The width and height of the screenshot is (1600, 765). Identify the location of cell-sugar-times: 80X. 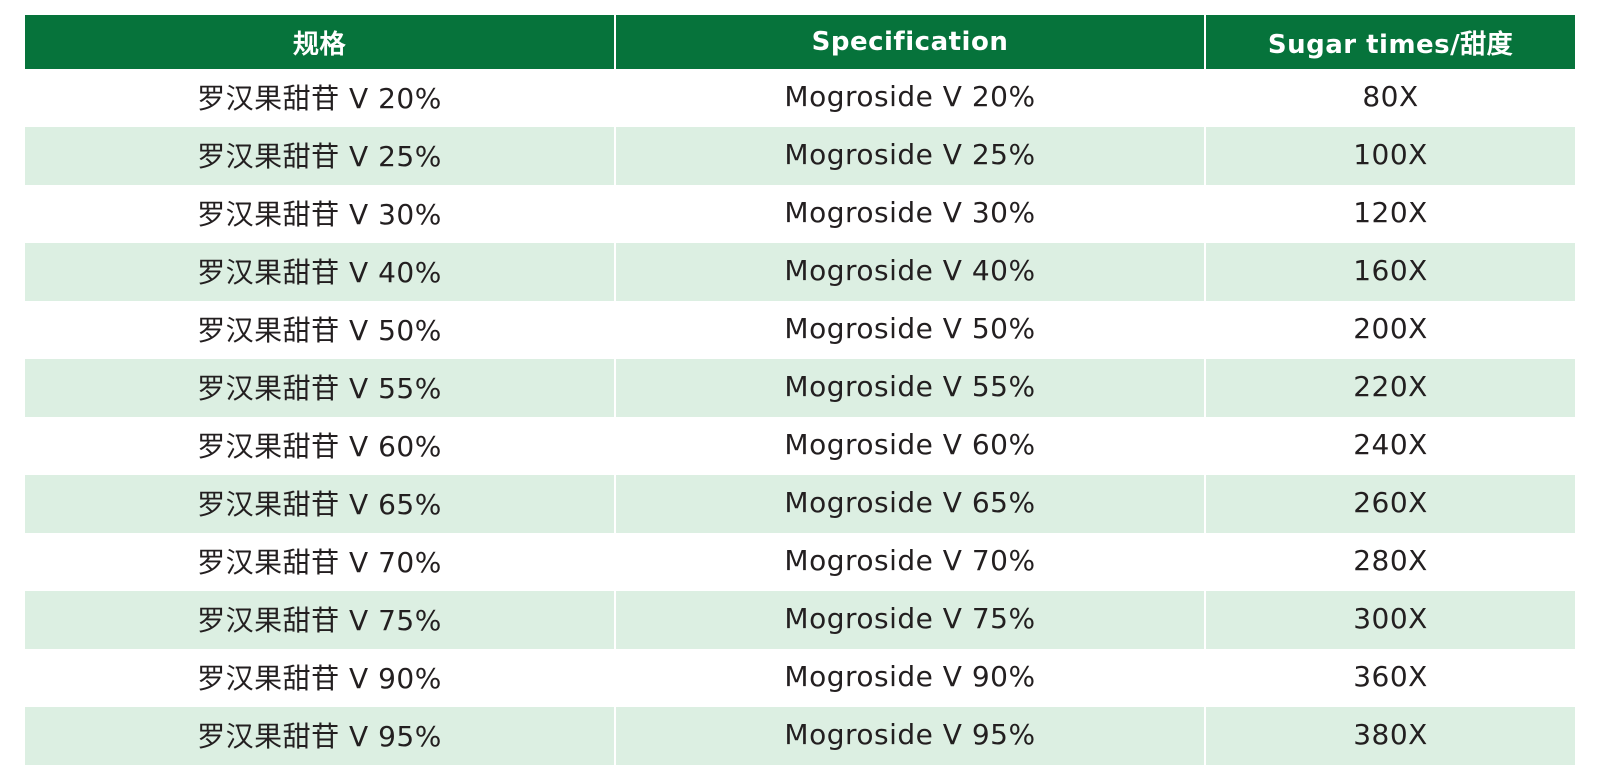
(1390, 98).